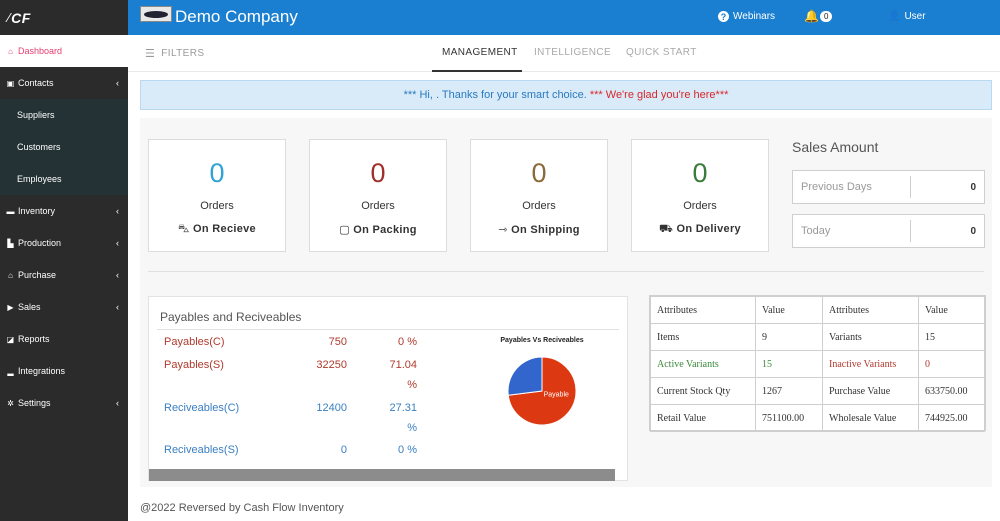 The height and width of the screenshot is (521, 1000). What do you see at coordinates (539, 195) in the screenshot?
I see `stat-card-on-shipping: 0 Orders ⇾ On Shipping` at bounding box center [539, 195].